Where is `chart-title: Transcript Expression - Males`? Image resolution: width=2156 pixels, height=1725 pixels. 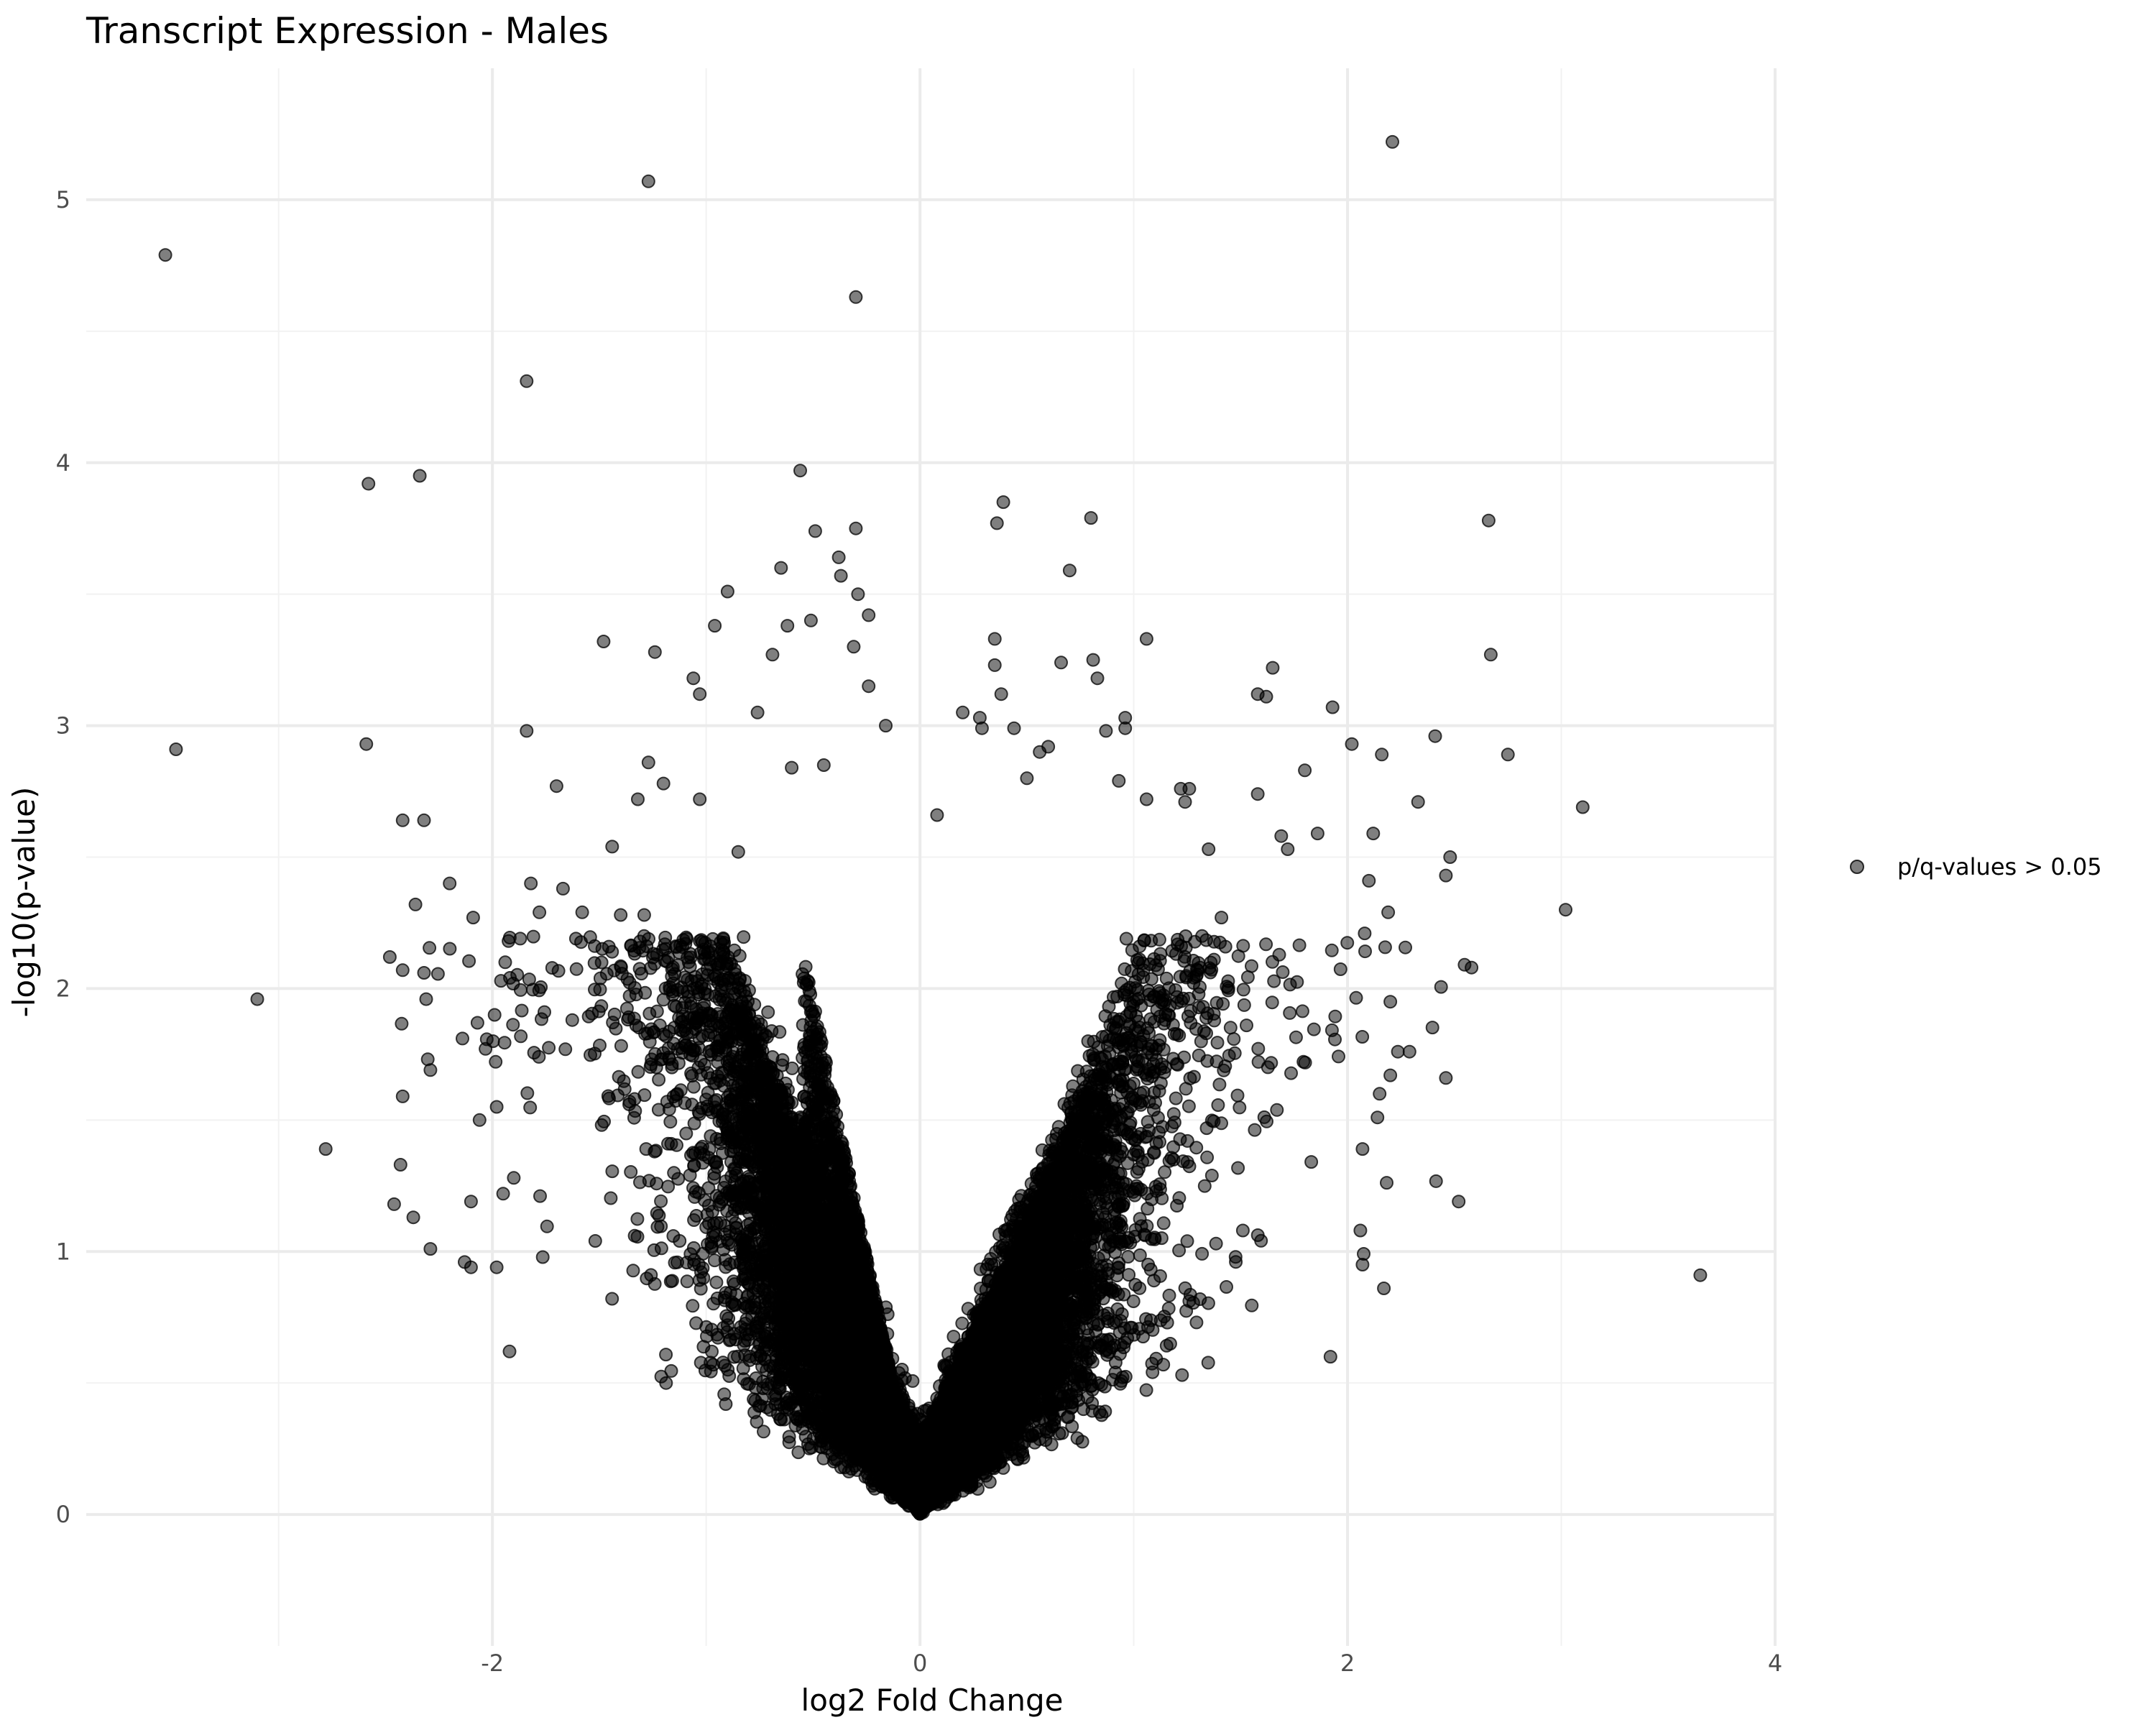
chart-title: Transcript Expression - Males is located at coordinates (347, 31).